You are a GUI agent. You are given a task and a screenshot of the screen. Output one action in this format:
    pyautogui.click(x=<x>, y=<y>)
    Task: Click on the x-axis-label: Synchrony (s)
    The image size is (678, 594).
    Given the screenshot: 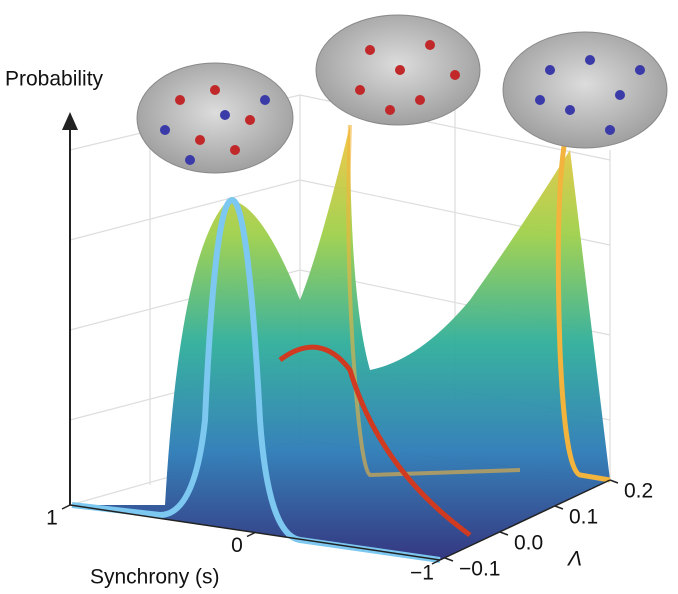 What is the action you would take?
    pyautogui.click(x=155, y=577)
    